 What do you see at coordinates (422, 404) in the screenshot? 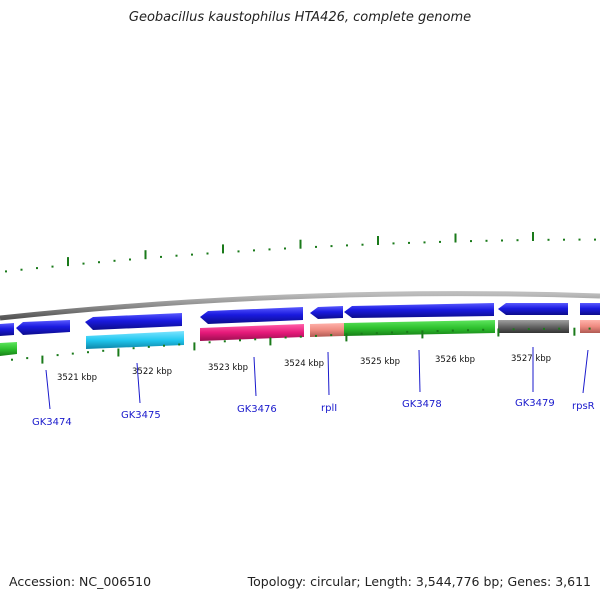
I see `gene-label-gk3478: GK3478` at bounding box center [422, 404].